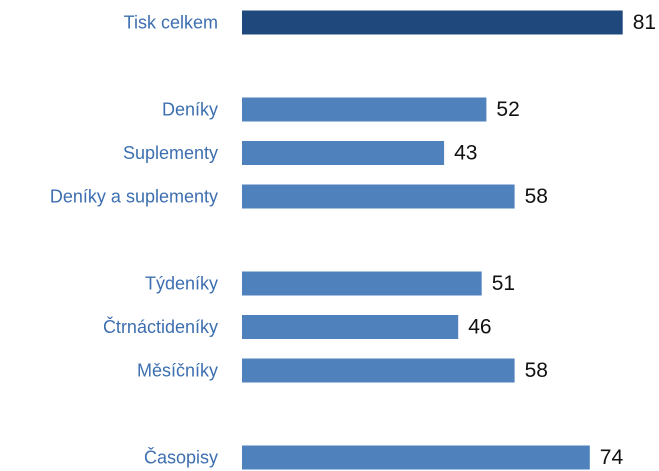  Describe the element at coordinates (190, 110) in the screenshot. I see `category-label: Deníky` at that location.